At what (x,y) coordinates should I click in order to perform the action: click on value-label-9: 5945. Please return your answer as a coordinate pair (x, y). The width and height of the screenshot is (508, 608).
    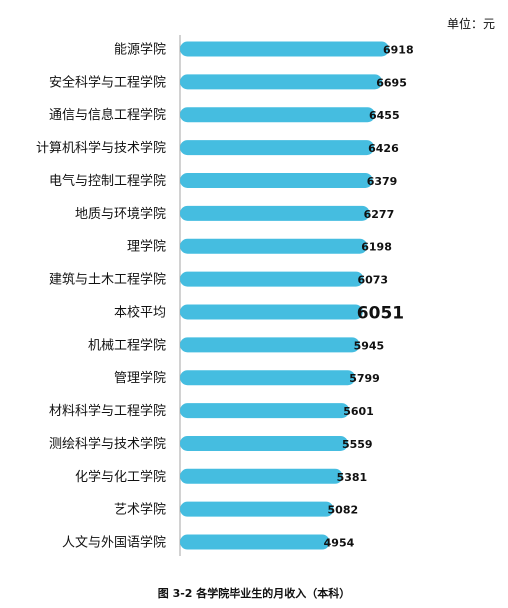
    Looking at the image, I should click on (369, 345).